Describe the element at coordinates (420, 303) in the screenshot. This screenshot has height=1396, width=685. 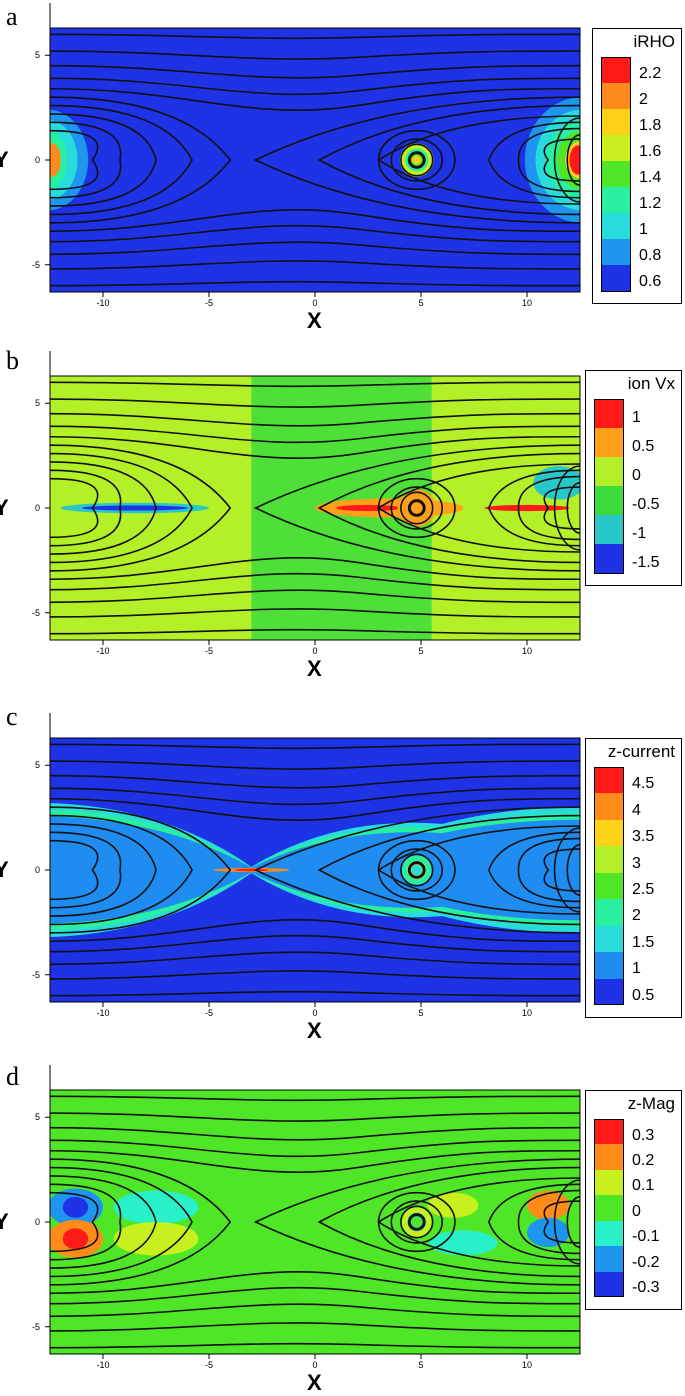
I see `x-tick-label: 5` at that location.